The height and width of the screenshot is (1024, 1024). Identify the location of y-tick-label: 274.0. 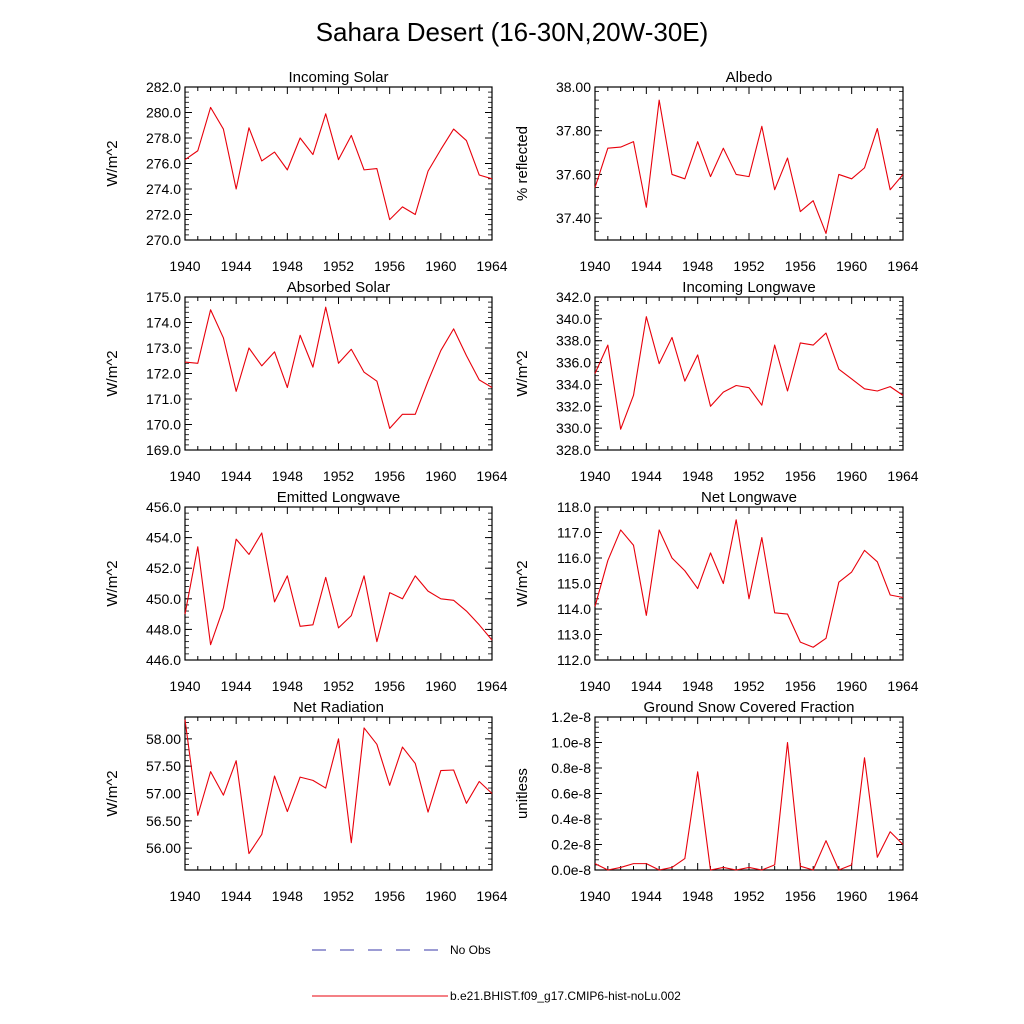
(163, 189).